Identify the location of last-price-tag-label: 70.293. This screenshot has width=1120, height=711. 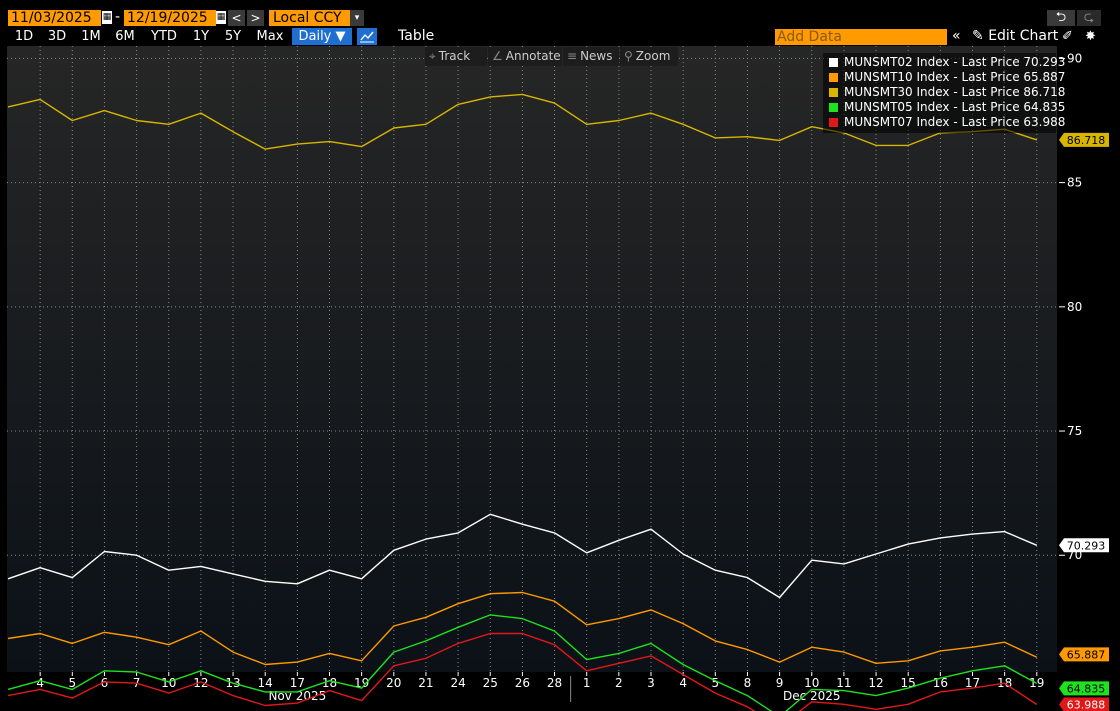
(1086, 545).